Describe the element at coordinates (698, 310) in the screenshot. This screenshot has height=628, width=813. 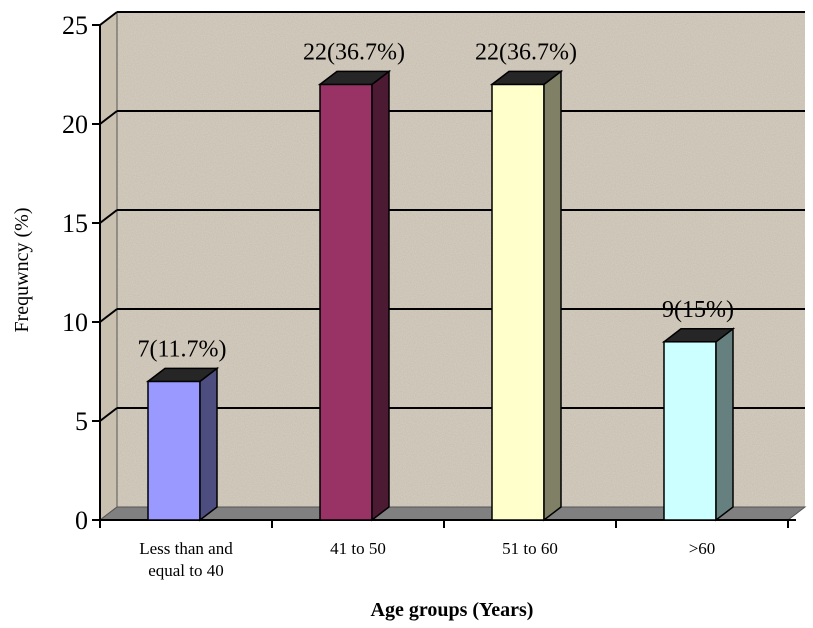
I see `data-label: 9(15%)` at that location.